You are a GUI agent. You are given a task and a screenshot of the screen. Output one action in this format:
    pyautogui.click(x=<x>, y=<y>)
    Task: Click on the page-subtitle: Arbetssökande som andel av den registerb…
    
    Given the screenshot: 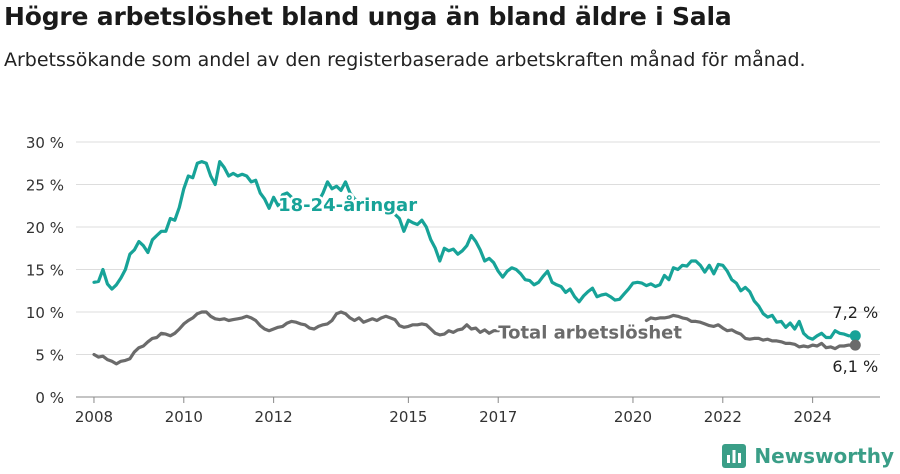 What is the action you would take?
    pyautogui.click(x=405, y=60)
    